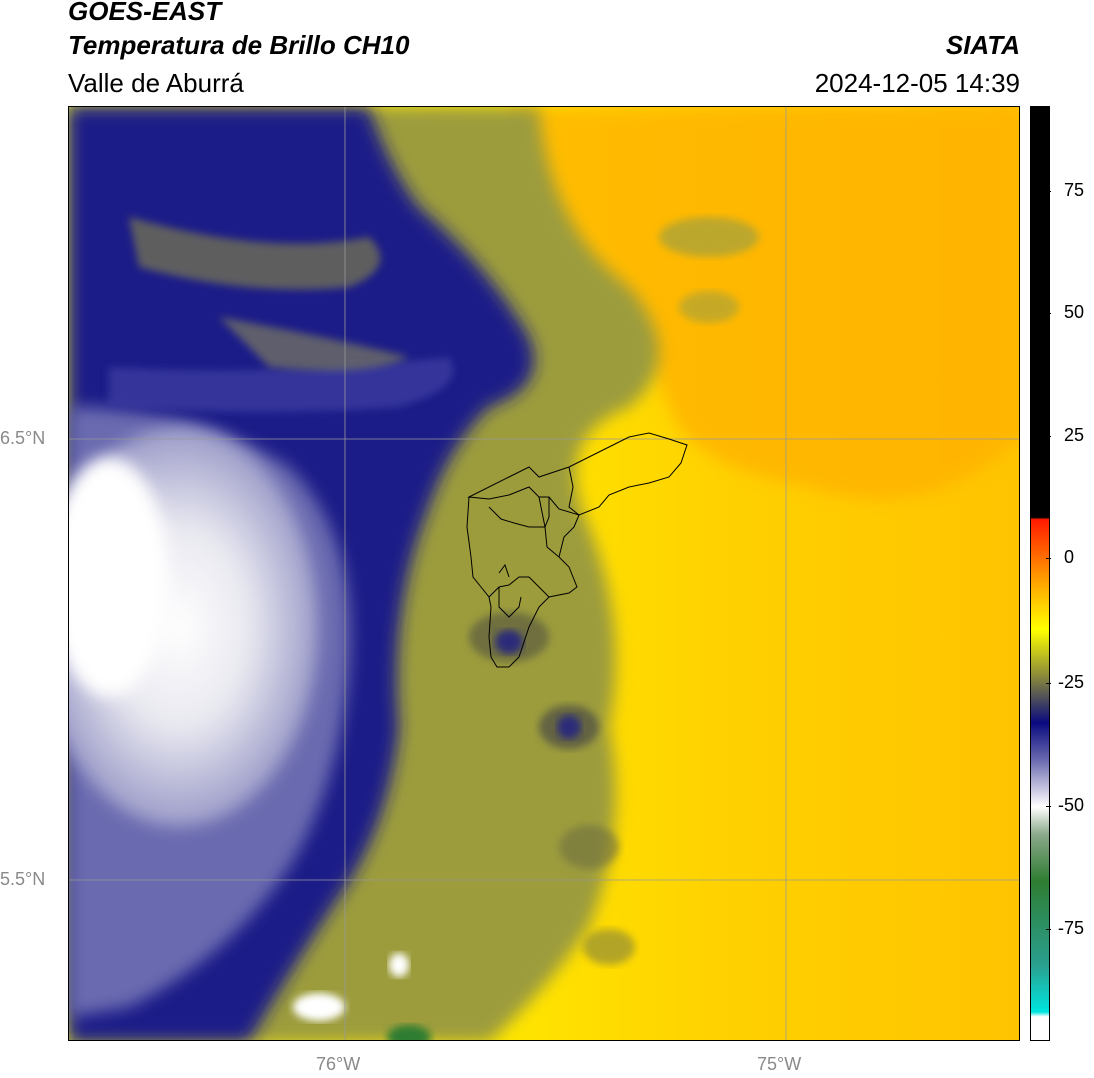  What do you see at coordinates (338, 1064) in the screenshot?
I see `lon-label-1: 76°W` at bounding box center [338, 1064].